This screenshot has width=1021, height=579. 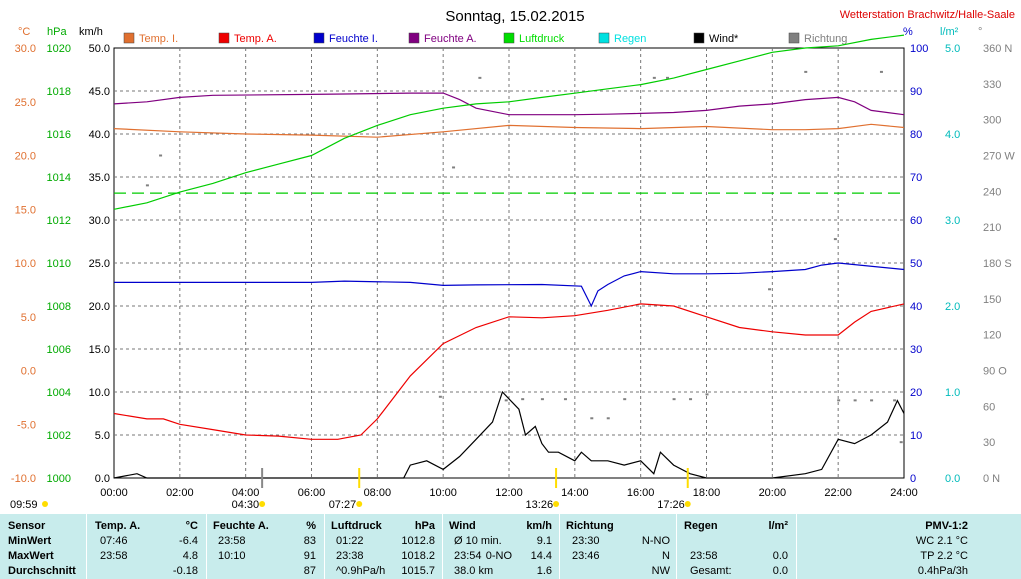 I want to click on x-tick: 02:00, so click(x=180, y=493).